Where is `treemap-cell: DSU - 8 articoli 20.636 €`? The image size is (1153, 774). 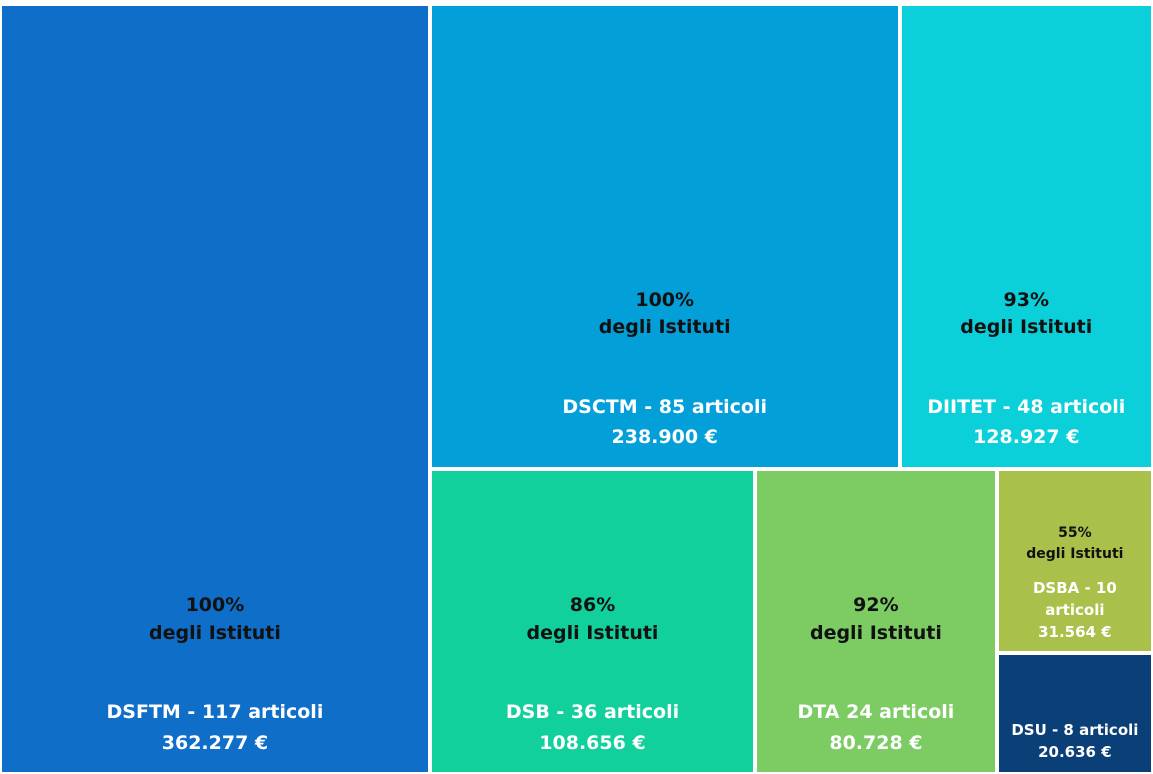
treemap-cell: DSU - 8 articoli 20.636 € is located at coordinates (1074, 713).